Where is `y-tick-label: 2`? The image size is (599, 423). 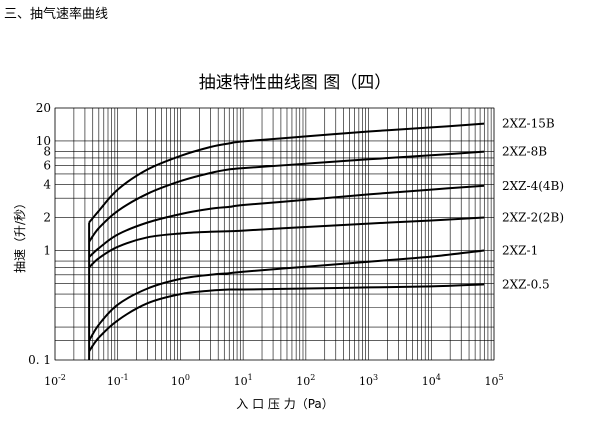 y-tick-label: 2 is located at coordinates (47, 218).